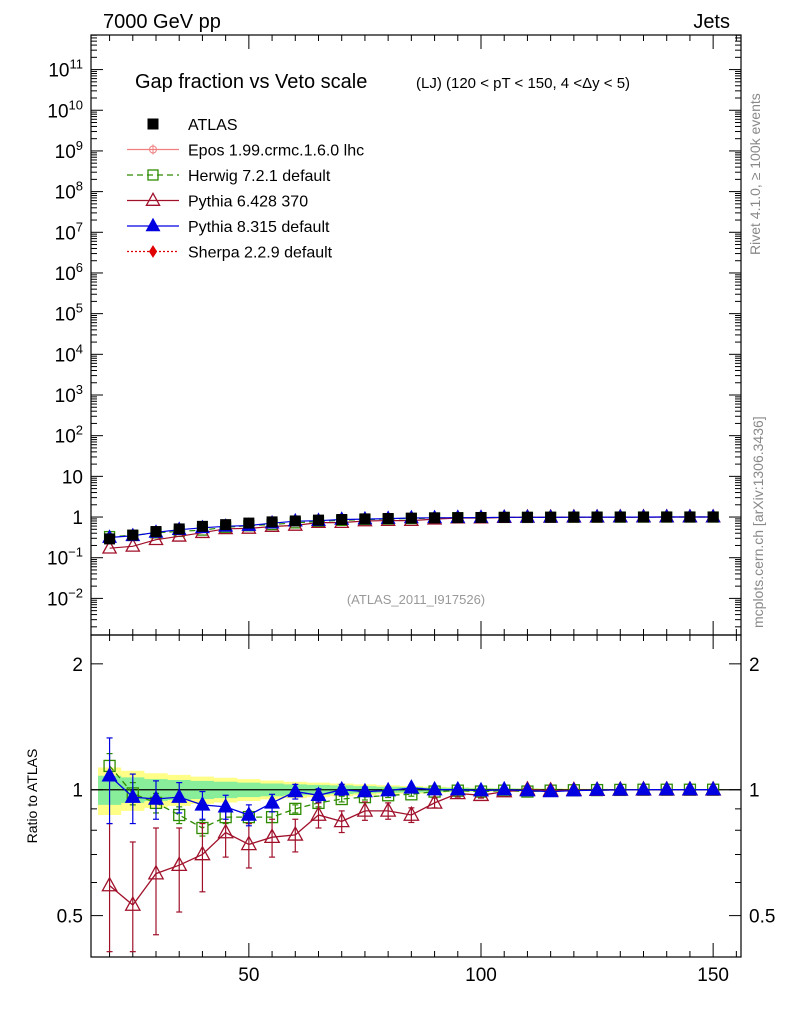 This screenshot has height=1024, width=786. I want to click on legend-label: Sherpa 2.2.9 default, so click(260, 253).